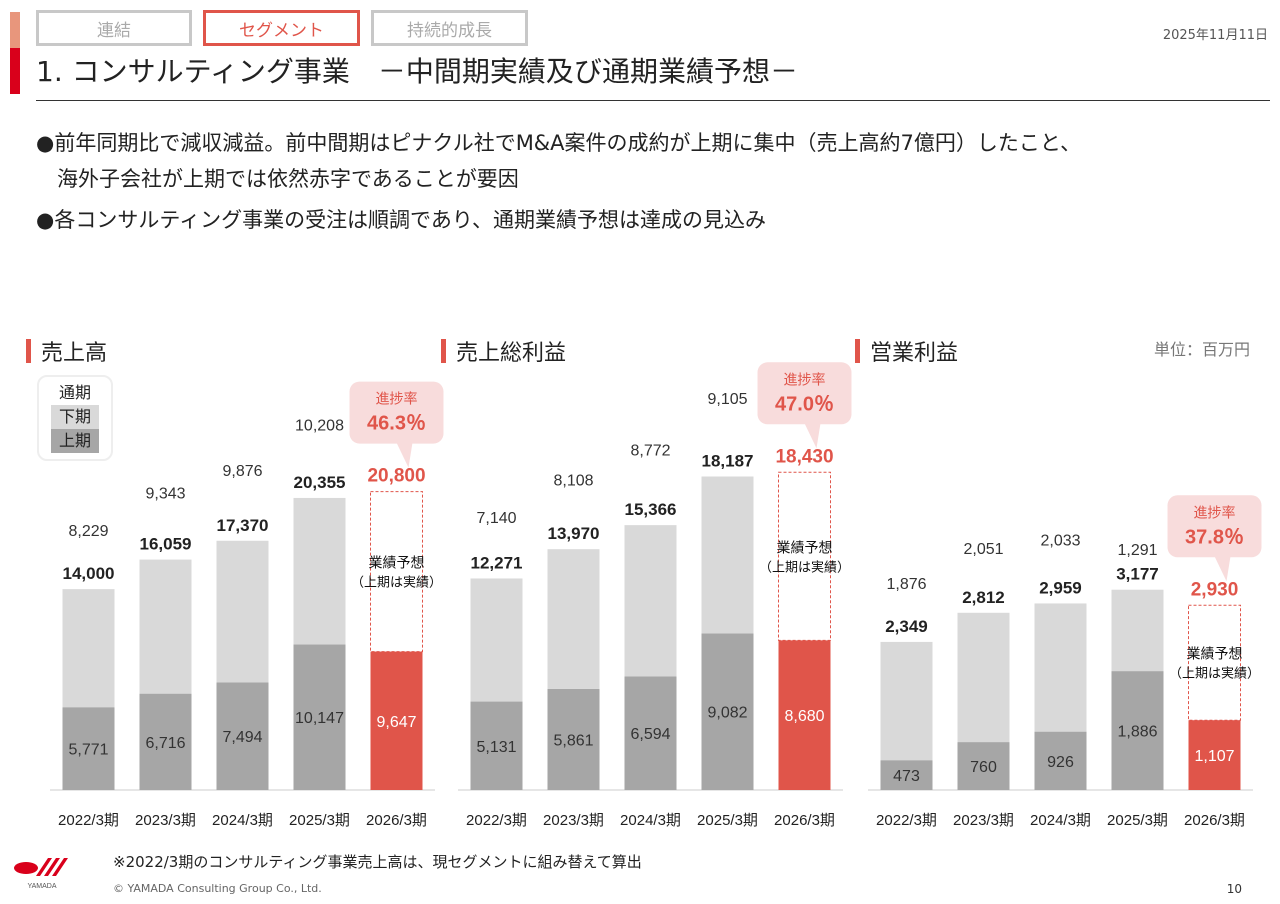 This screenshot has width=1280, height=904. What do you see at coordinates (1215, 35) in the screenshot?
I see `date: 2025年11月11日` at bounding box center [1215, 35].